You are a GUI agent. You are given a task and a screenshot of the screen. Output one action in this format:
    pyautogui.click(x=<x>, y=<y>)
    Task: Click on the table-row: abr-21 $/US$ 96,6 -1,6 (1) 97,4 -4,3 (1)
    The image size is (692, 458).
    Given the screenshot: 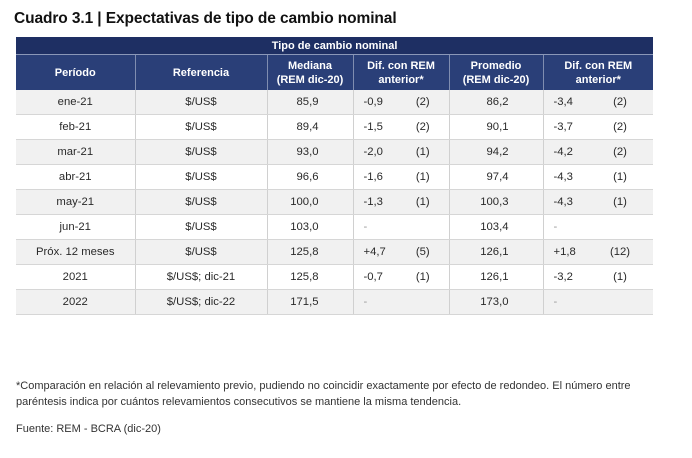 What is the action you would take?
    pyautogui.click(x=335, y=177)
    